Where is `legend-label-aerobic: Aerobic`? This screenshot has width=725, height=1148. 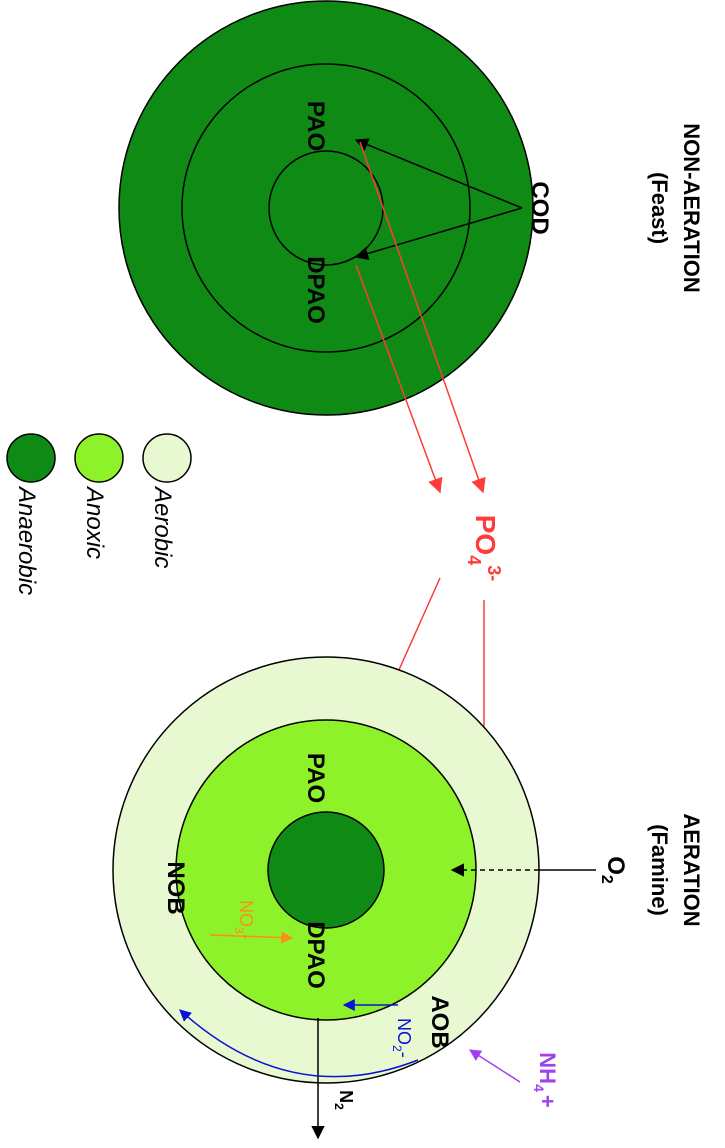 legend-label-aerobic: Aerobic is located at coordinates (162, 526).